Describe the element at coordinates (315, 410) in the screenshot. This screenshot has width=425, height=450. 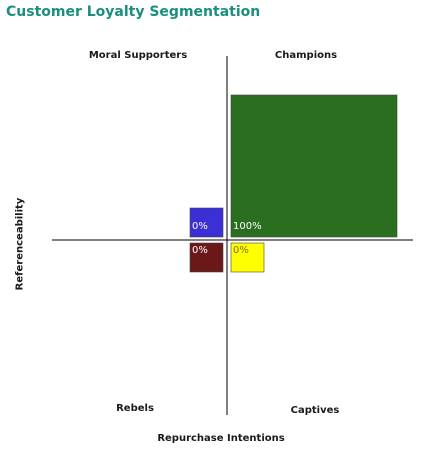
I see `quadrant-label-captives: Captives` at that location.